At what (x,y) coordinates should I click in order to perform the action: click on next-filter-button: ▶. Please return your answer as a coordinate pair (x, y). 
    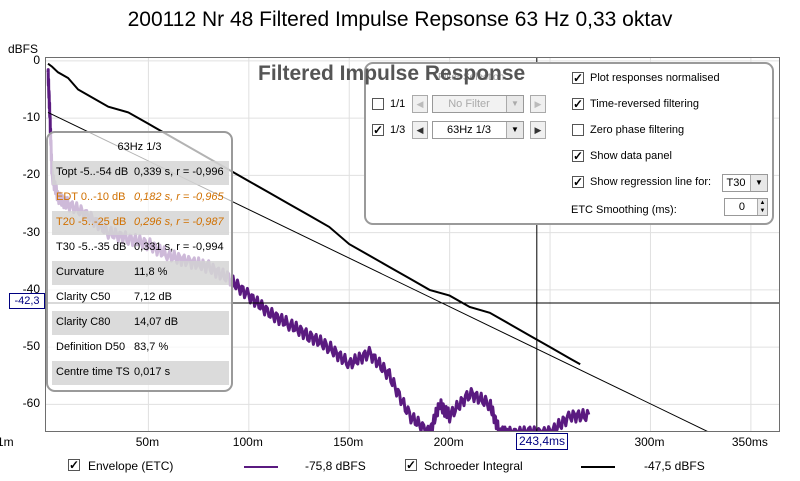
    Looking at the image, I should click on (538, 104).